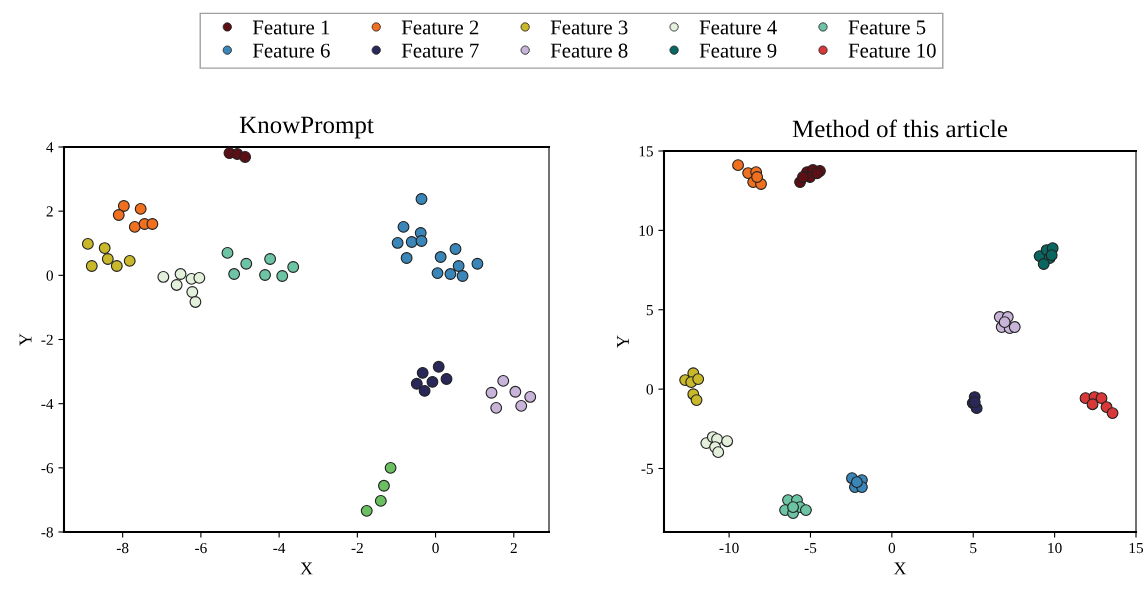 This screenshot has height=598, width=1143. Describe the element at coordinates (1055, 548) in the screenshot. I see `x-tick-label: 10` at that location.